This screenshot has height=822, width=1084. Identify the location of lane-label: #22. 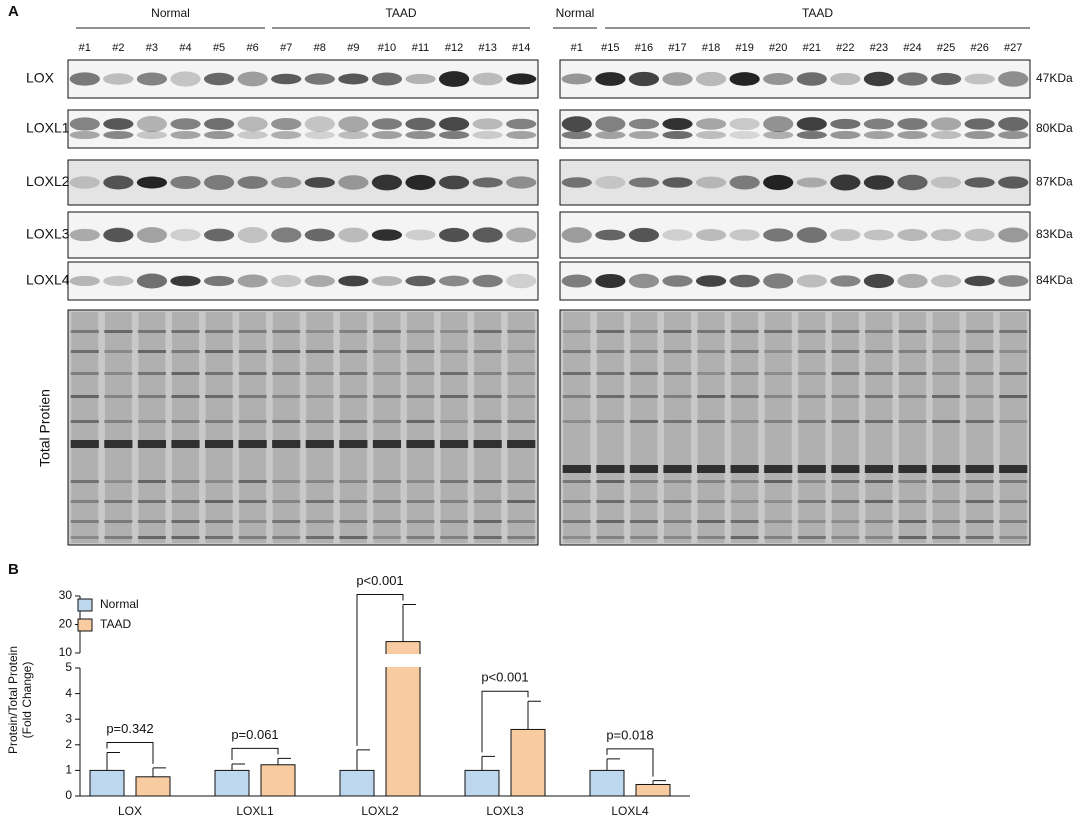
(845, 48).